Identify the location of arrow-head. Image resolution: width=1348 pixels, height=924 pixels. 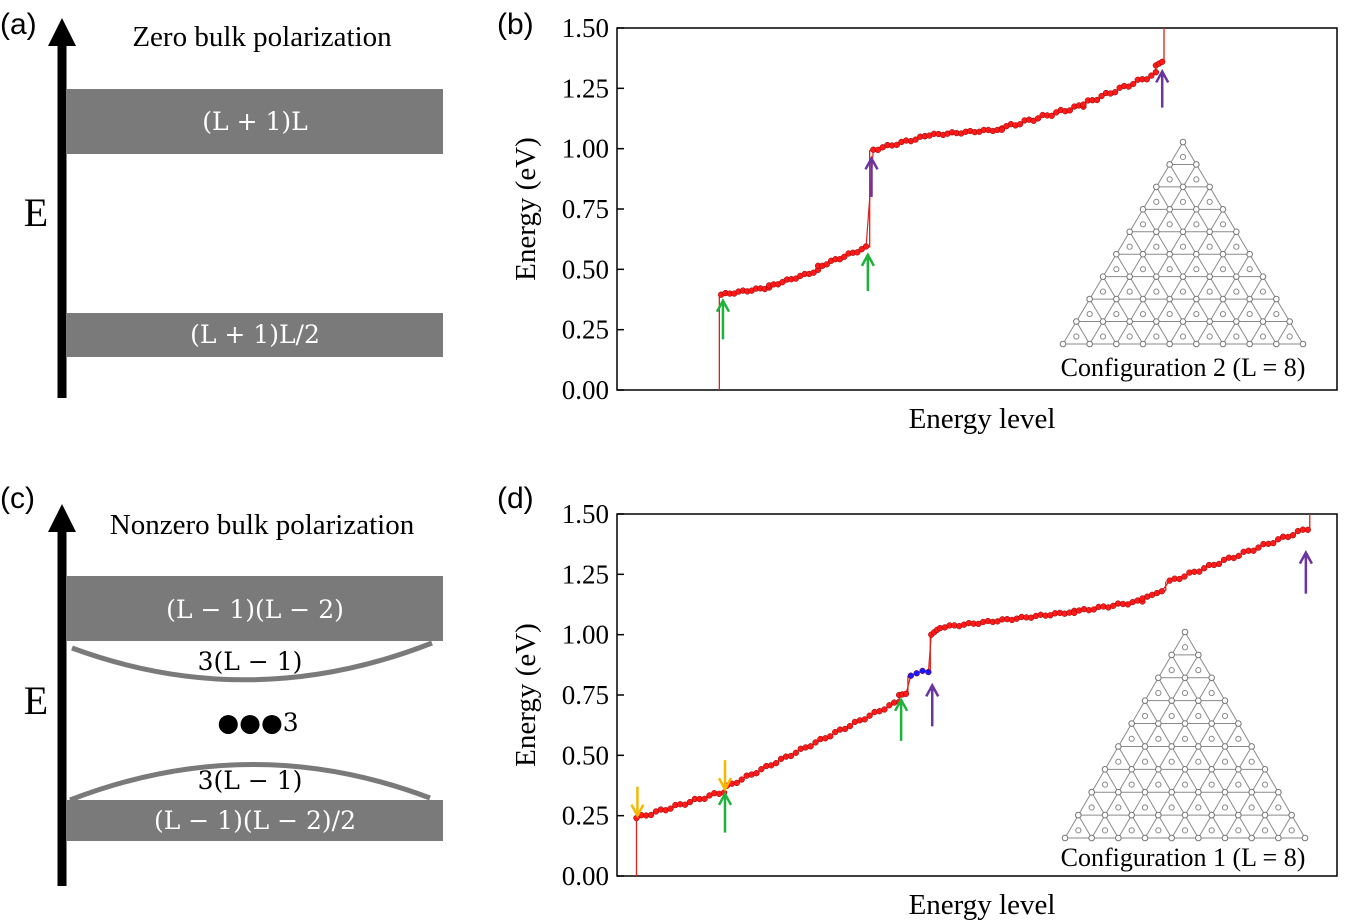
(1162, 76).